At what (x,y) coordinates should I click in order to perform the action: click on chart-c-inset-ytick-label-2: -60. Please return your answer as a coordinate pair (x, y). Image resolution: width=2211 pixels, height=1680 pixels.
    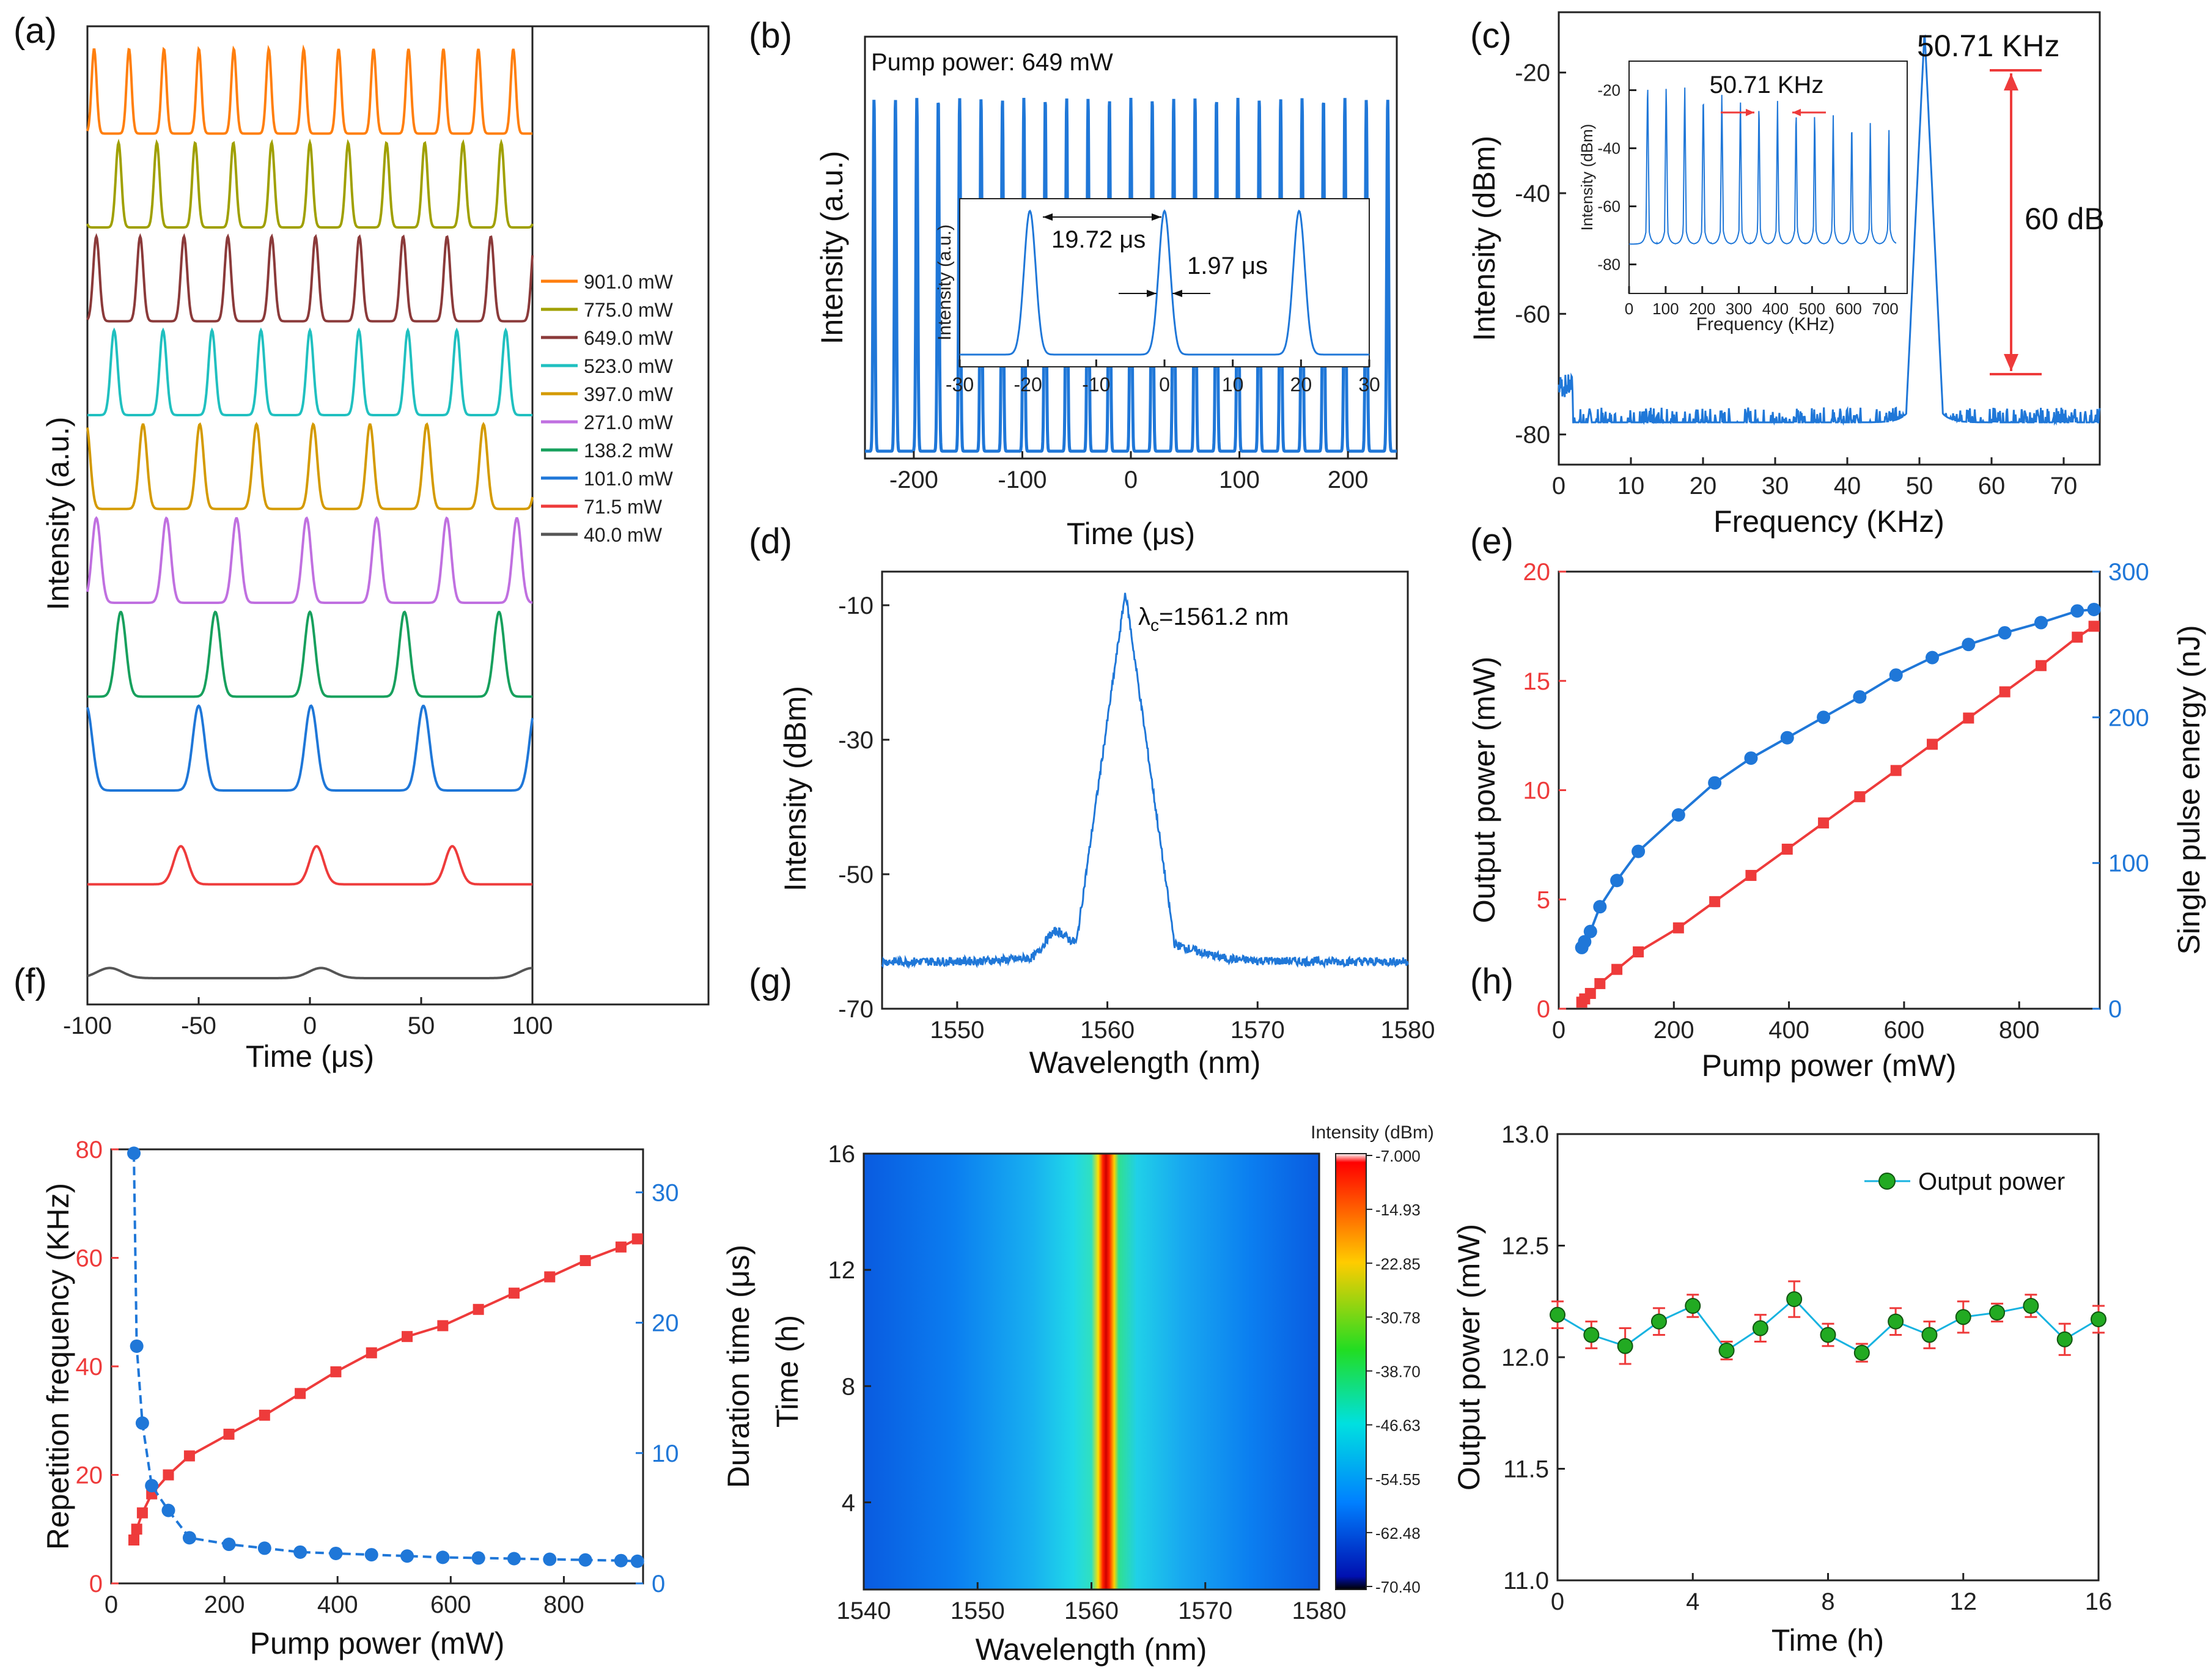
    Looking at the image, I should click on (1609, 206).